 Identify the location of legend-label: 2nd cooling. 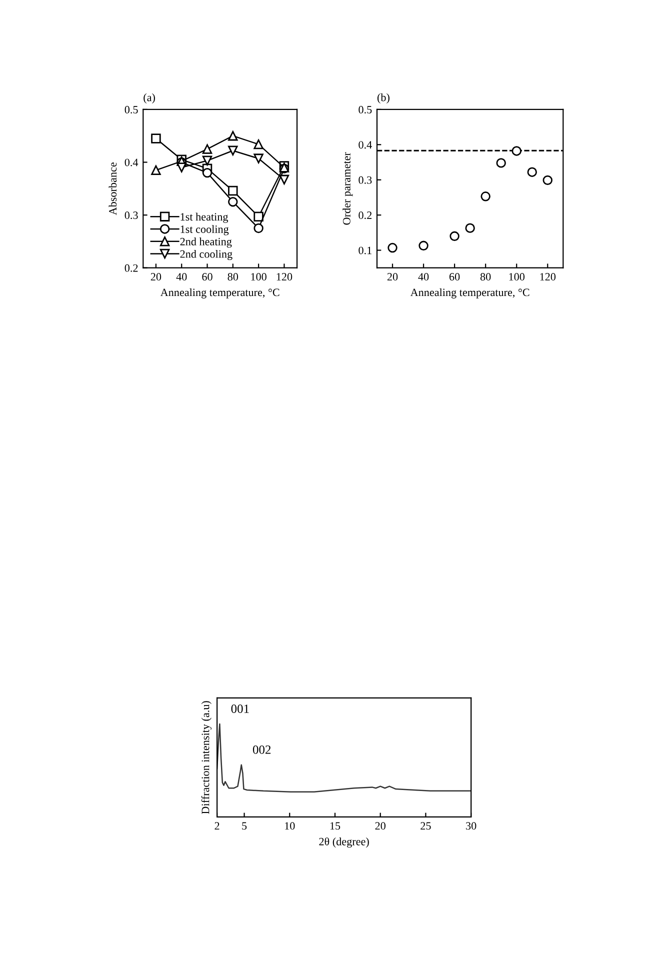
(206, 255).